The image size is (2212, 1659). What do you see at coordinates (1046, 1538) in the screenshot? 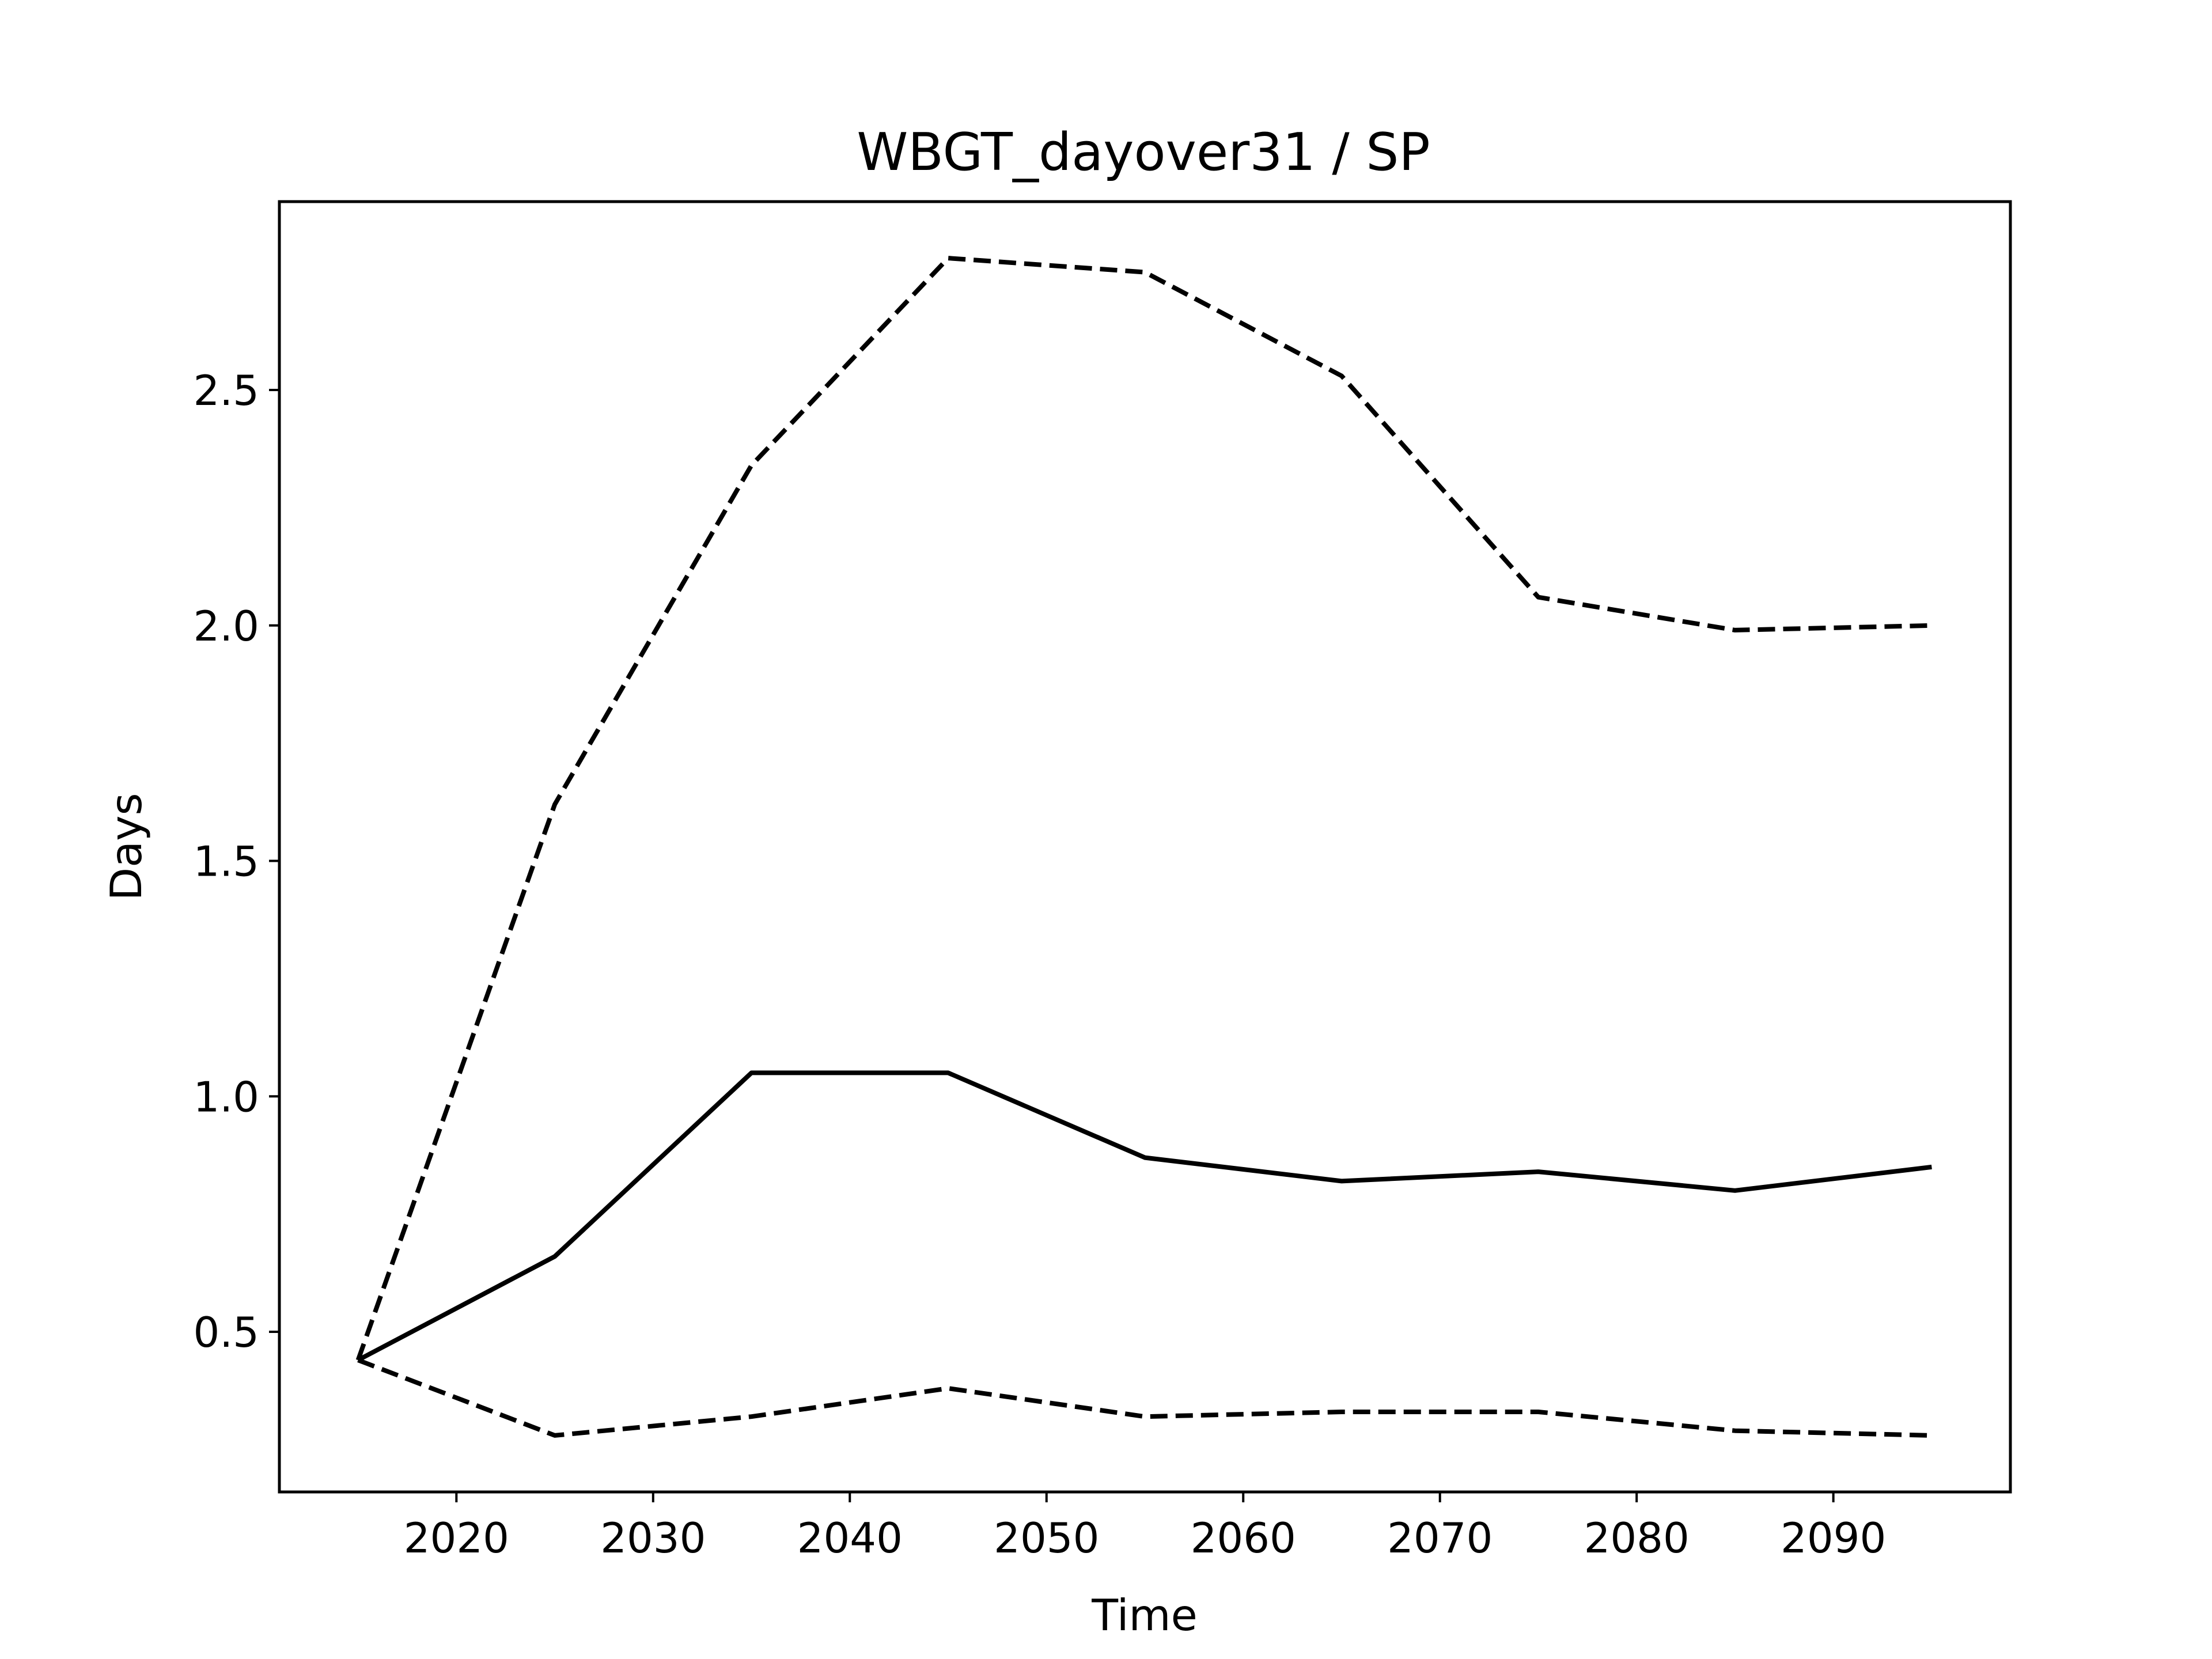
I see `x-tick-label: 2050` at bounding box center [1046, 1538].